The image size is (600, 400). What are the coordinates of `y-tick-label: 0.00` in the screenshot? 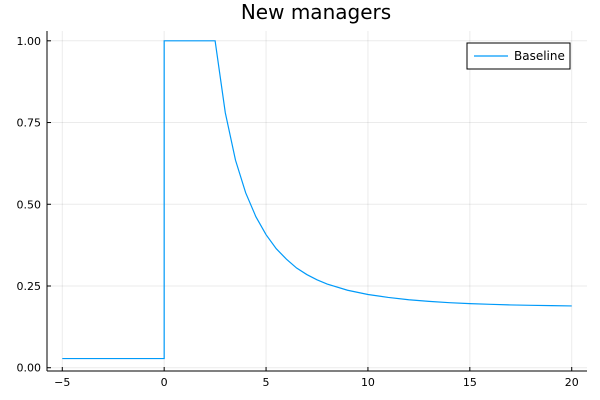 It's located at (29, 368).